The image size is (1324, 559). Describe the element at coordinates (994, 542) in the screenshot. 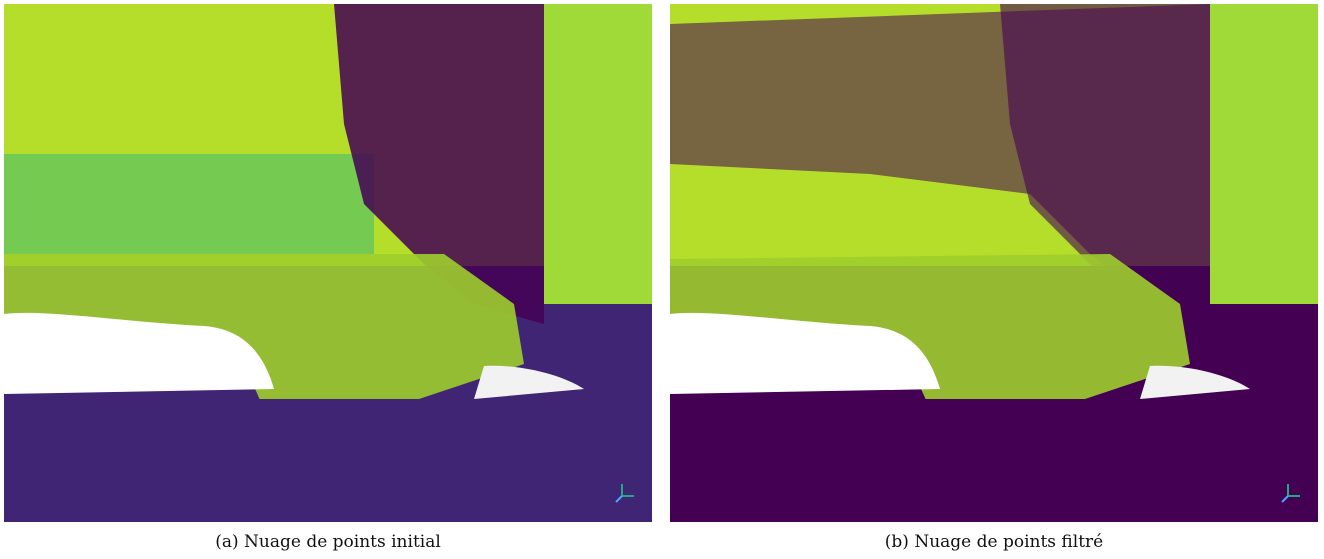

I see `caption-filtered: (b) Nuage de points filtré` at that location.